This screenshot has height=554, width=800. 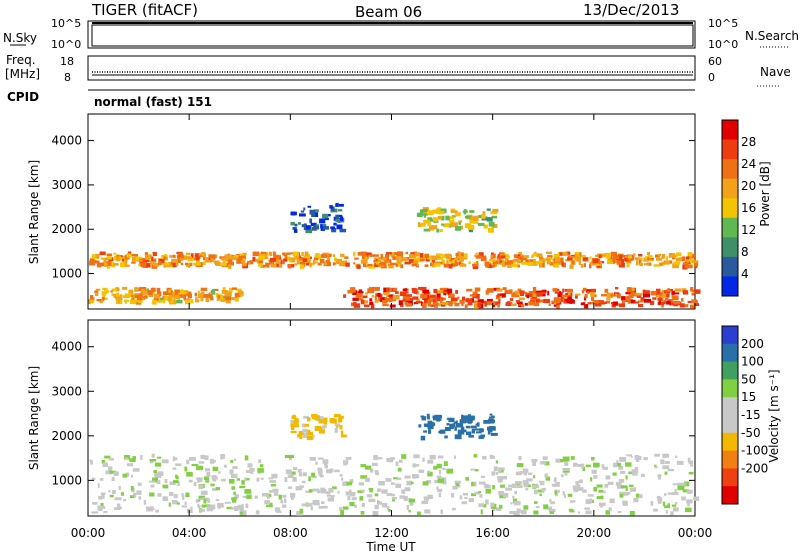 I want to click on x-tick-label: 00:00, so click(x=88, y=533).